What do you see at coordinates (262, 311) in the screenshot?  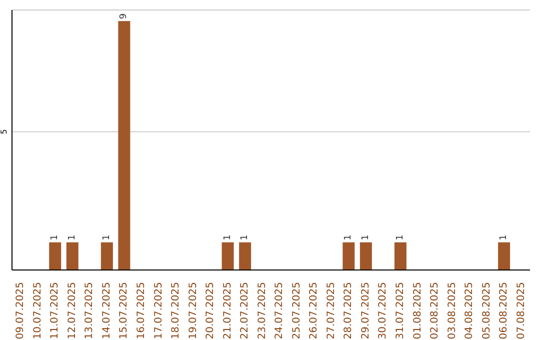 I see `x-tick-label: 23.07.2025` at bounding box center [262, 311].